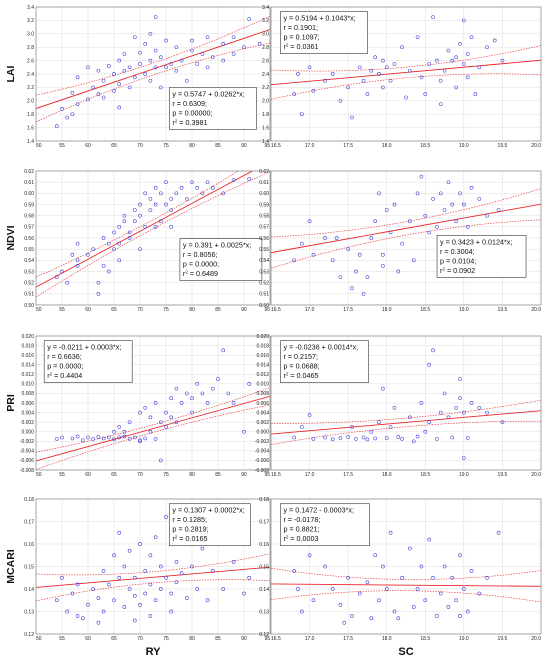 The image size is (550, 661). Describe the element at coordinates (39, 639) in the screenshot. I see `x-tick-label-p7: 50` at that location.